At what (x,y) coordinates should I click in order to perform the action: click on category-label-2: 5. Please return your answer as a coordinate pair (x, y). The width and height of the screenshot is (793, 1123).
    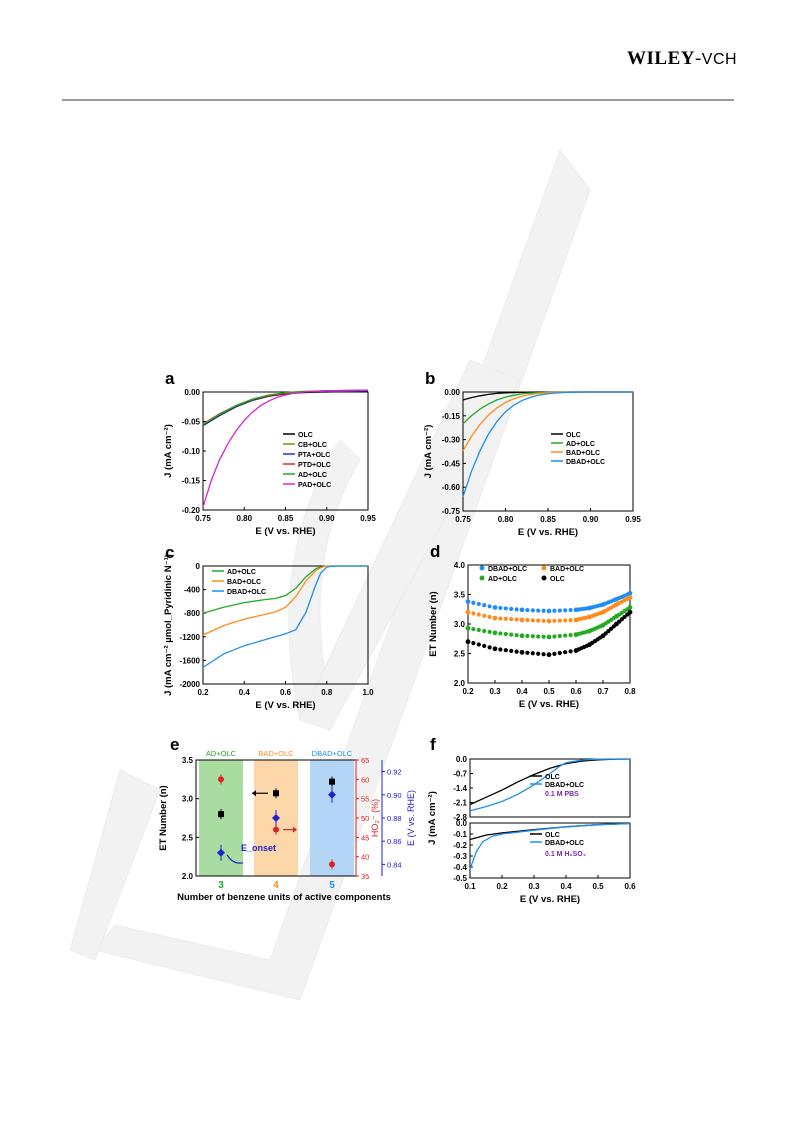
    Looking at the image, I should click on (332, 885).